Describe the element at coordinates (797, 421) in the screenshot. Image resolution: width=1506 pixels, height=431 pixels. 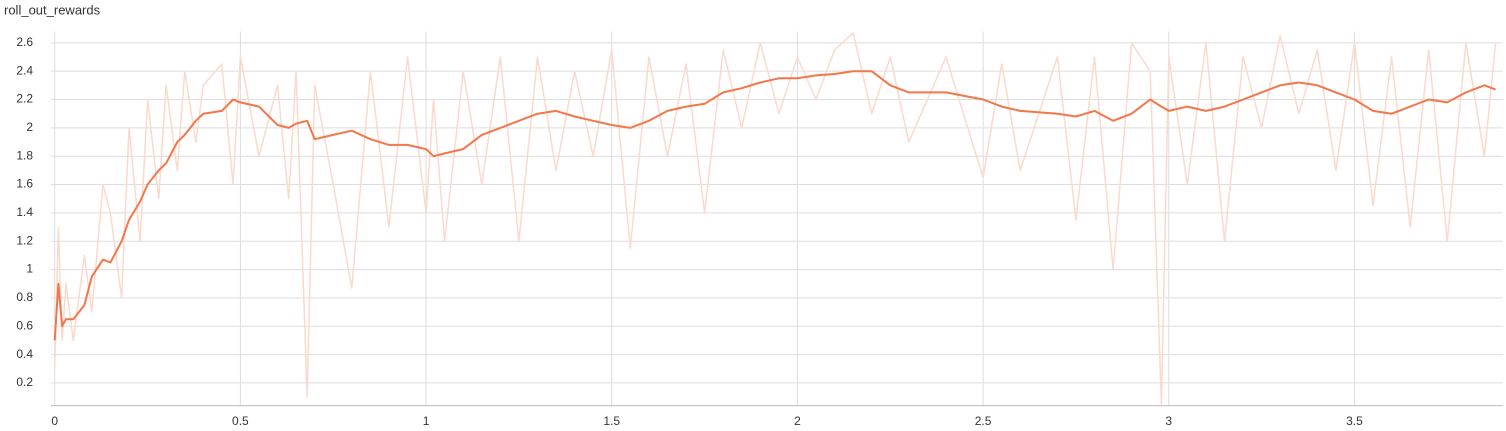
I see `x-tick-label: 2` at that location.